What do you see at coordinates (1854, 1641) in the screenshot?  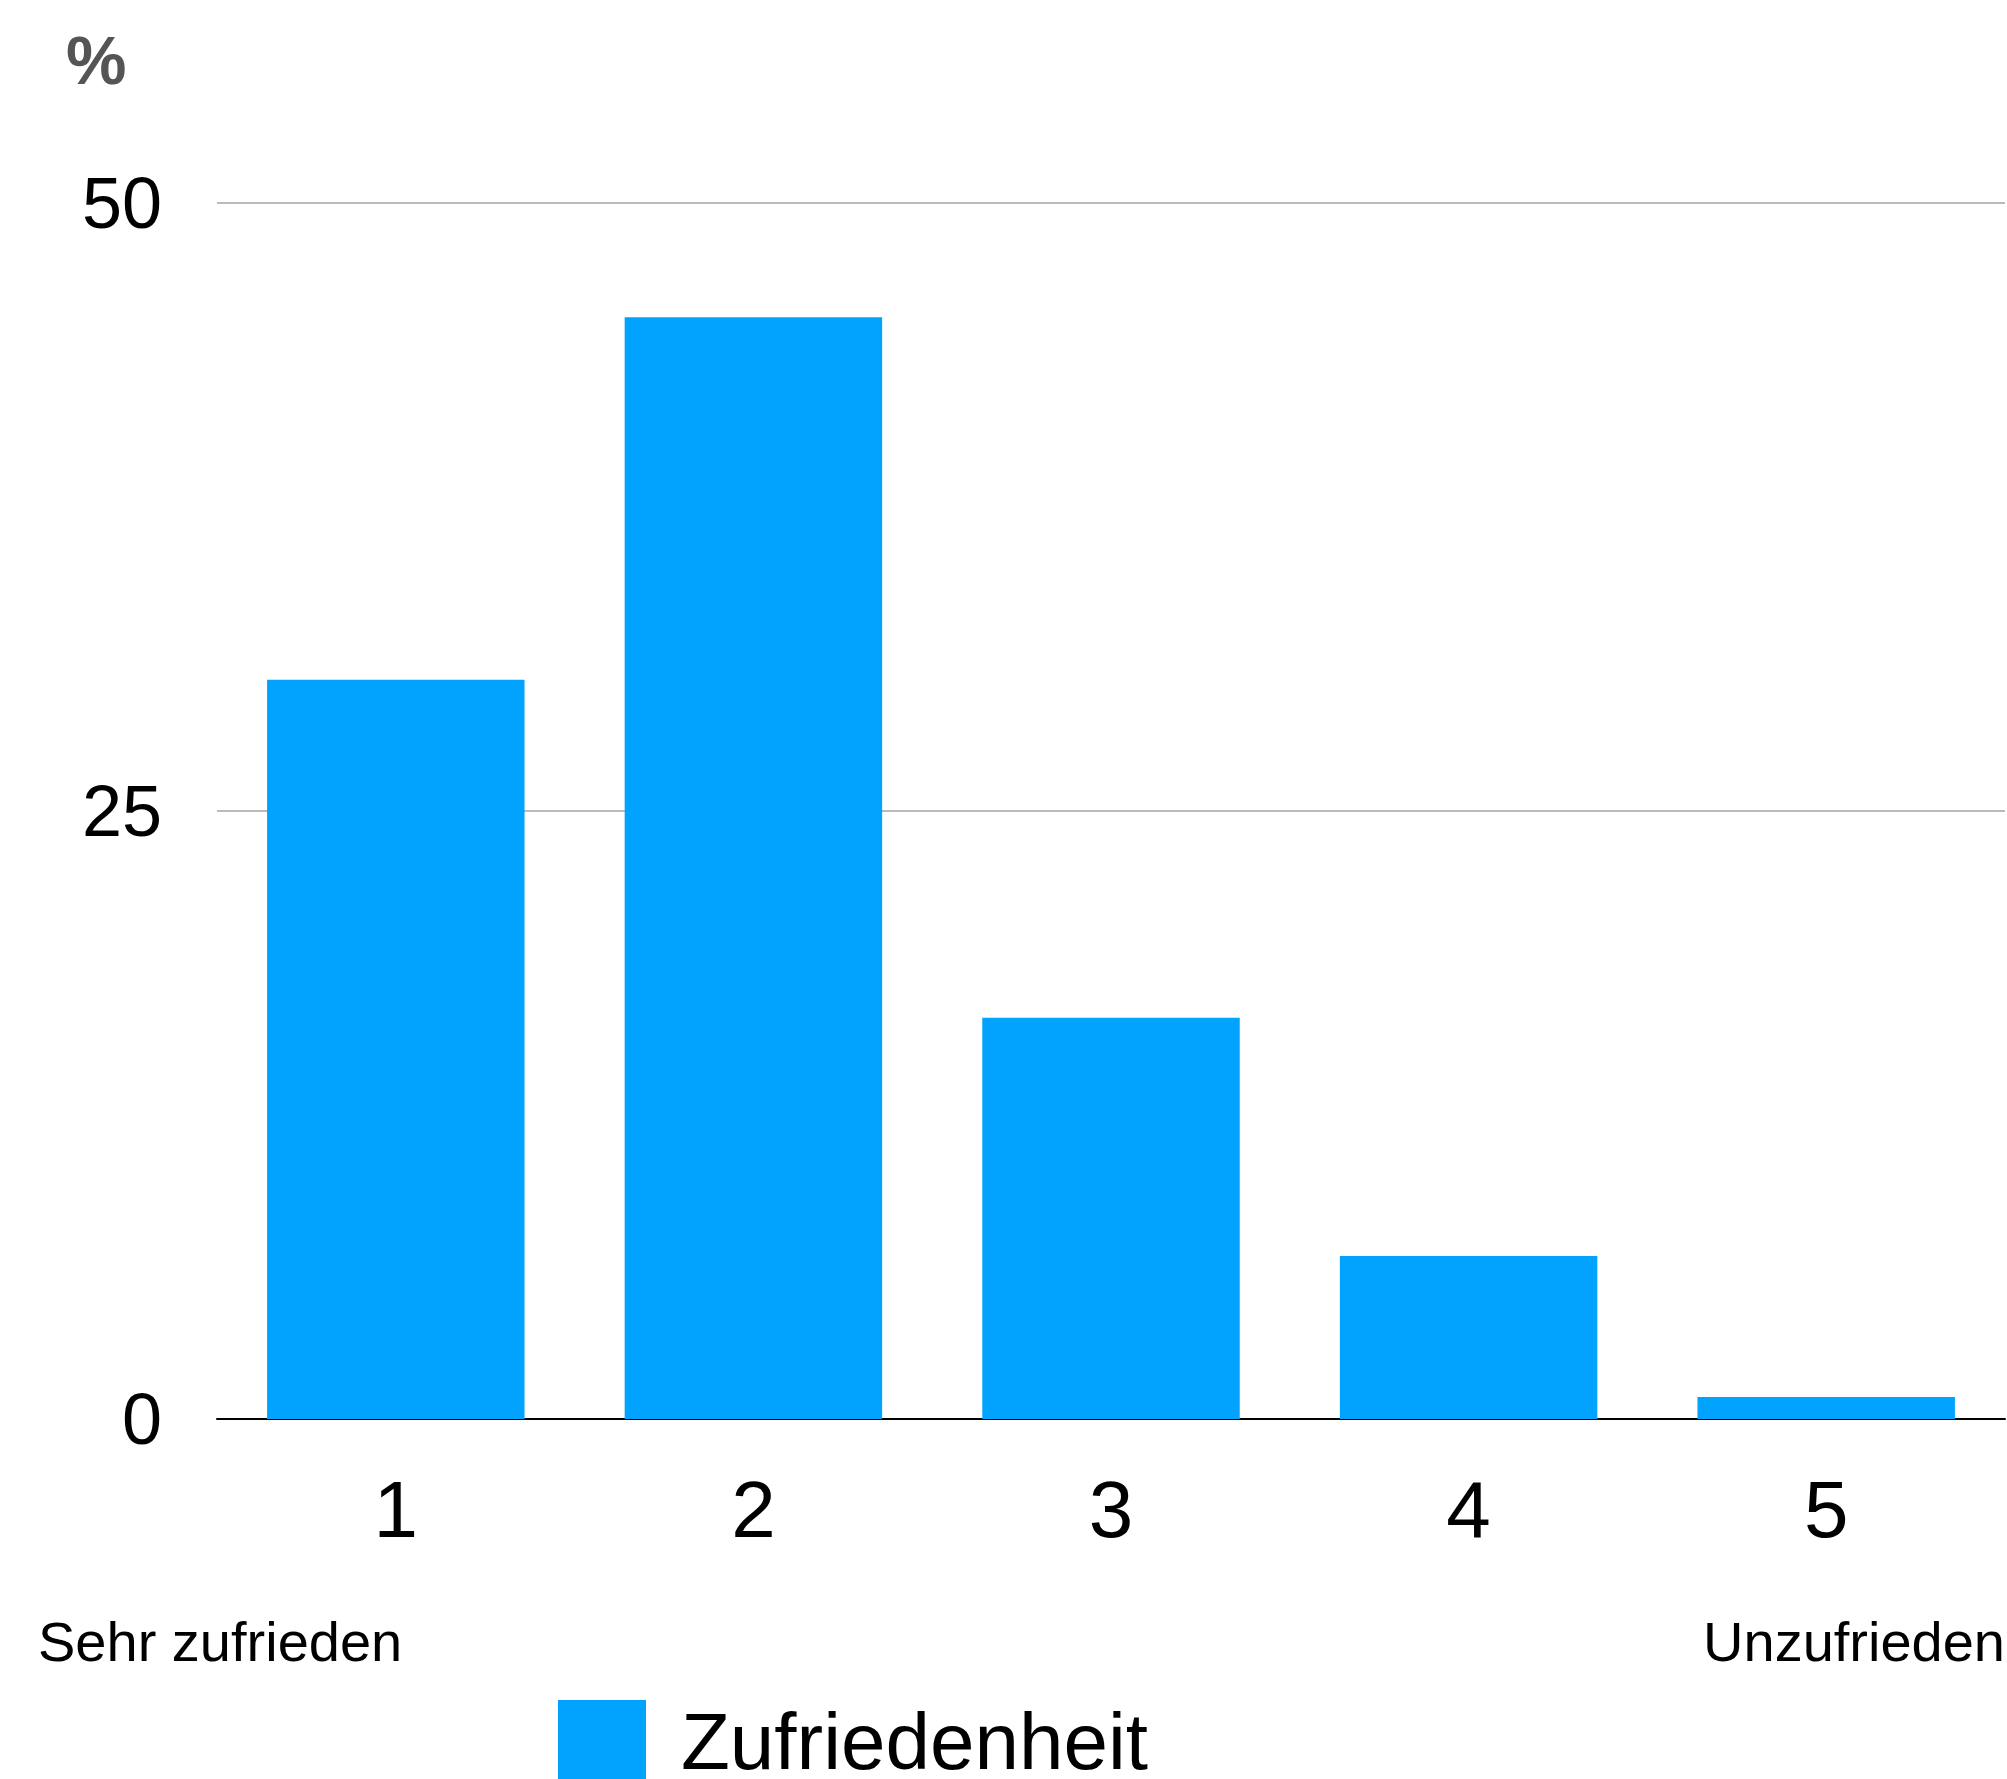 I see `text: Unzufrieden` at bounding box center [1854, 1641].